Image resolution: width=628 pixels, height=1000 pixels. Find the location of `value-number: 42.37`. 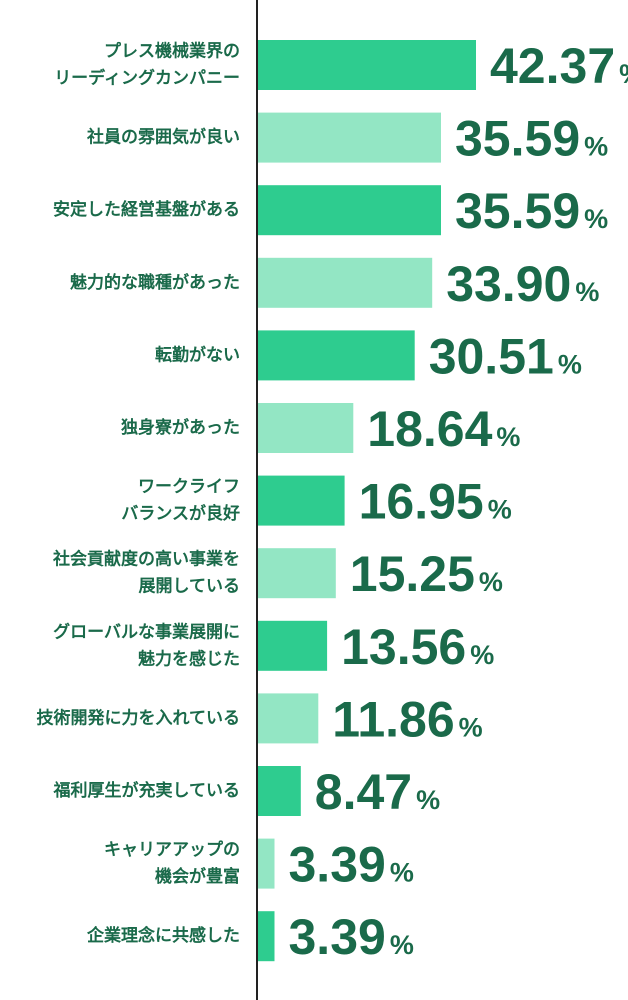

value-number: 42.37 is located at coordinates (552, 66).